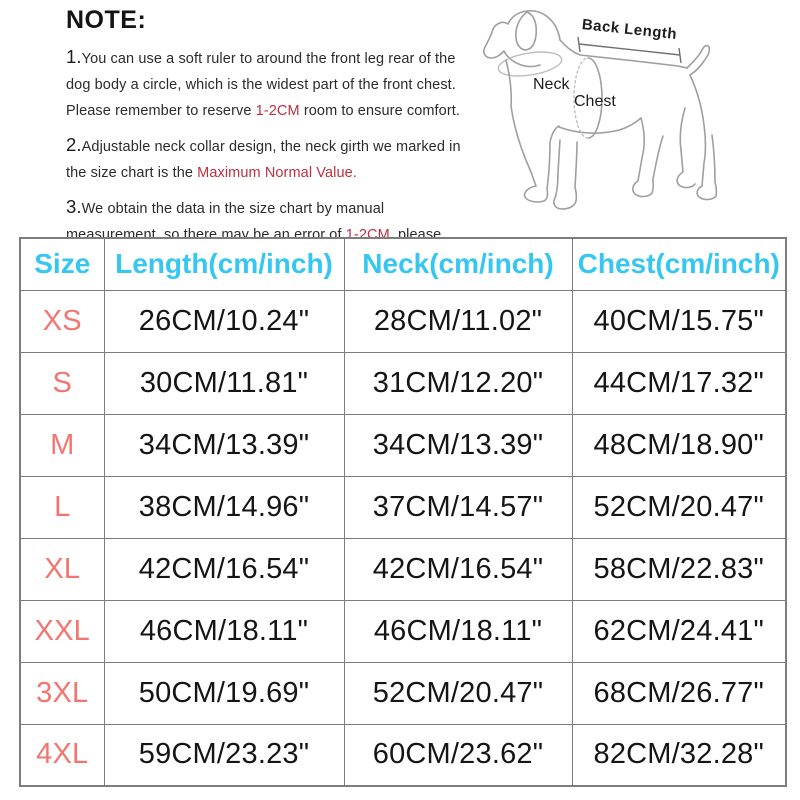 The image size is (800, 800). What do you see at coordinates (458, 445) in the screenshot?
I see `neck-cell: 34CM/13.39"` at bounding box center [458, 445].